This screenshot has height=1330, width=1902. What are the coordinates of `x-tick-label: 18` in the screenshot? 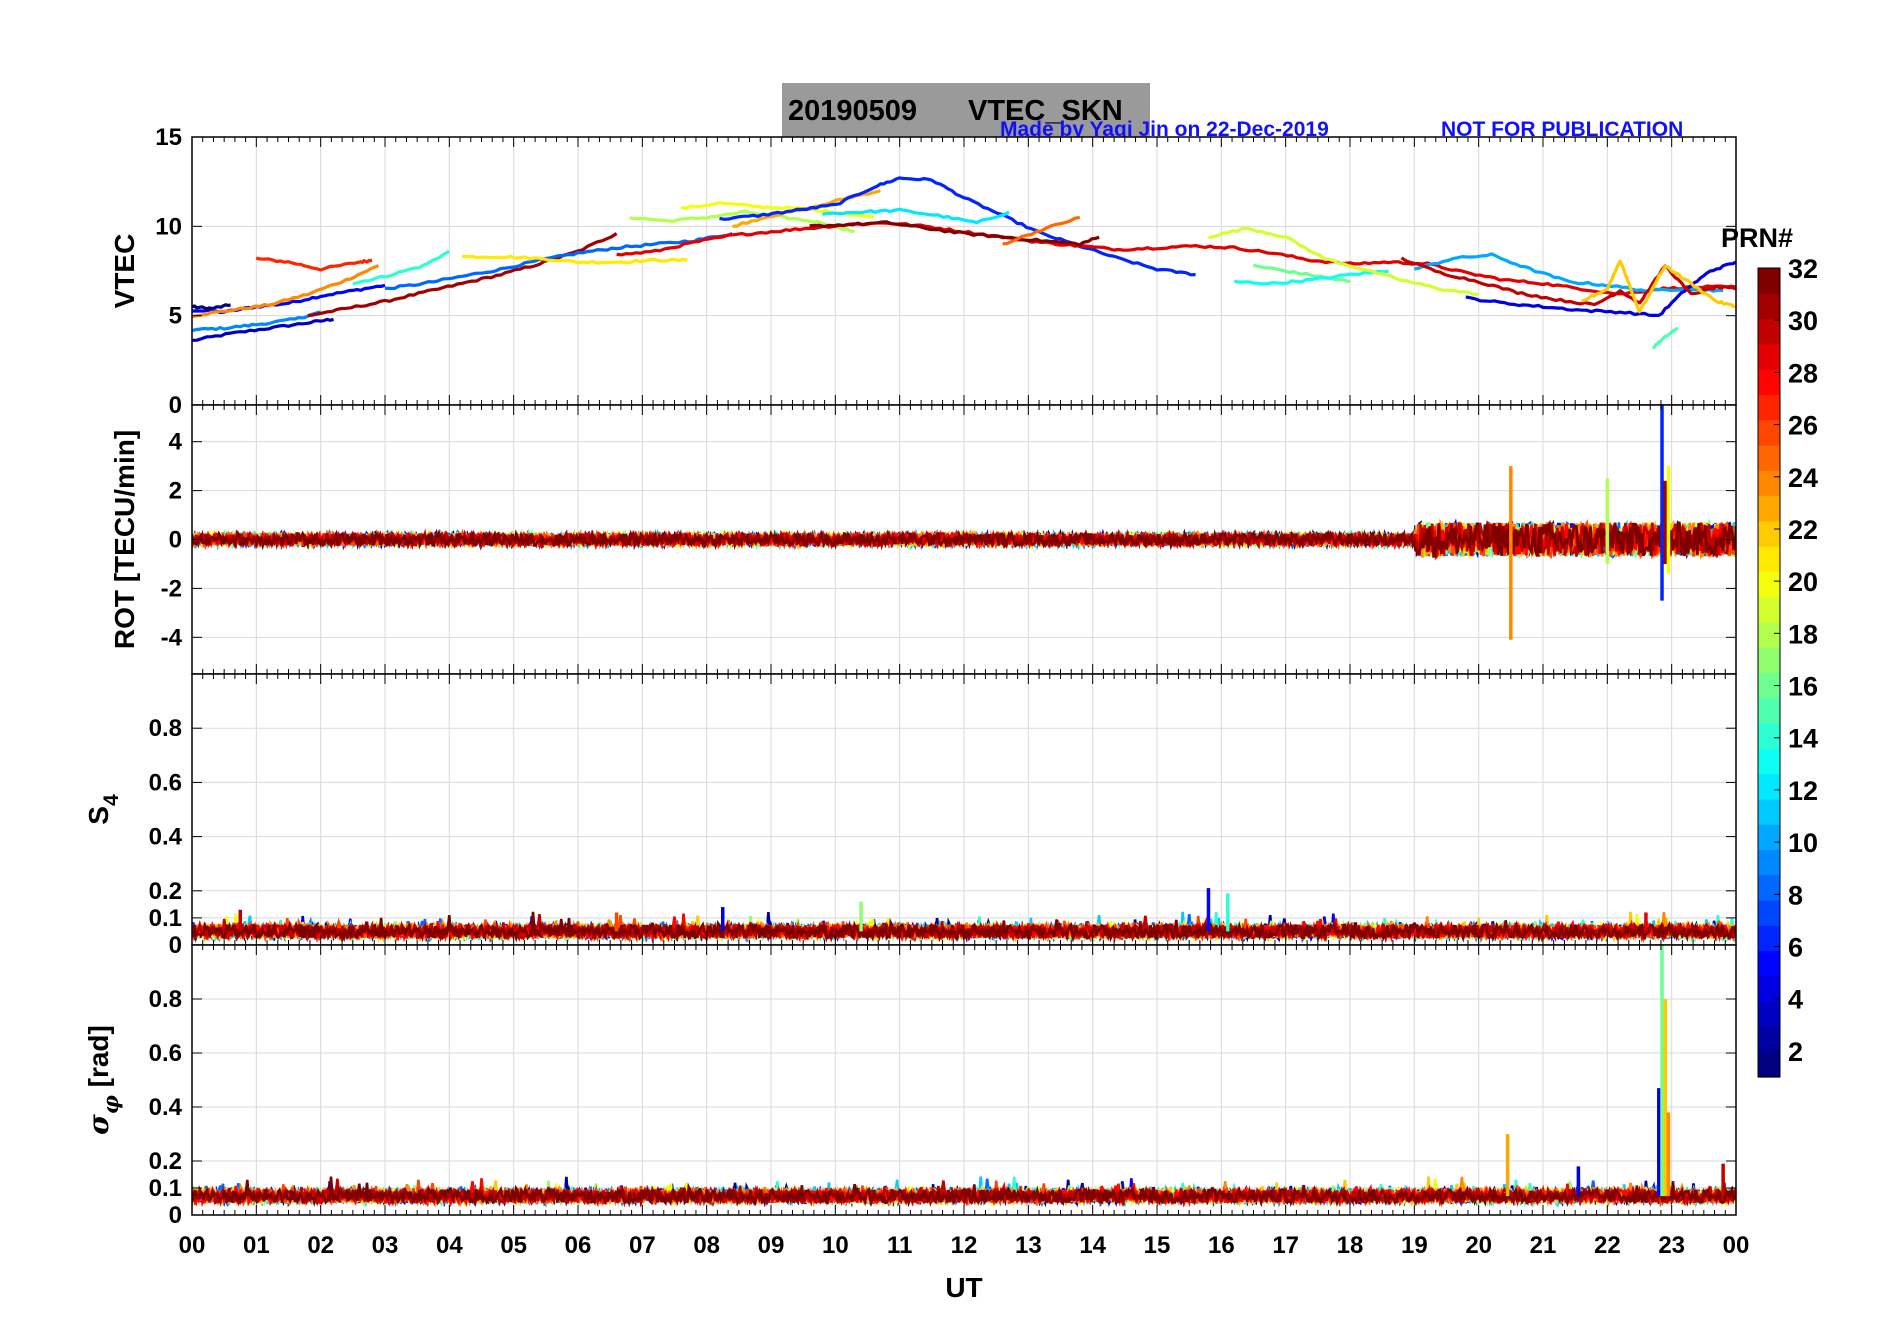 It's located at (1350, 1245).